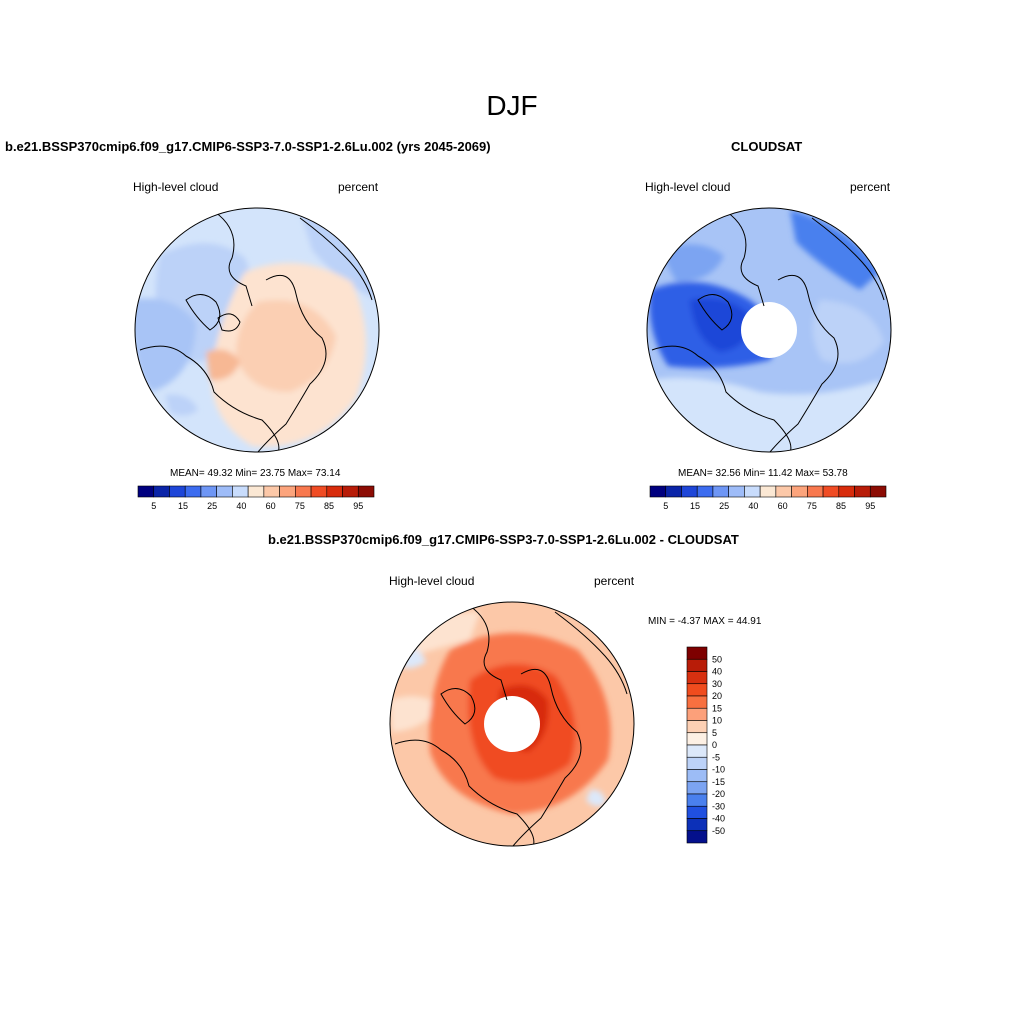  Describe the element at coordinates (329, 506) in the screenshot. I see `panel1-colorbar-tick-label: 85` at that location.